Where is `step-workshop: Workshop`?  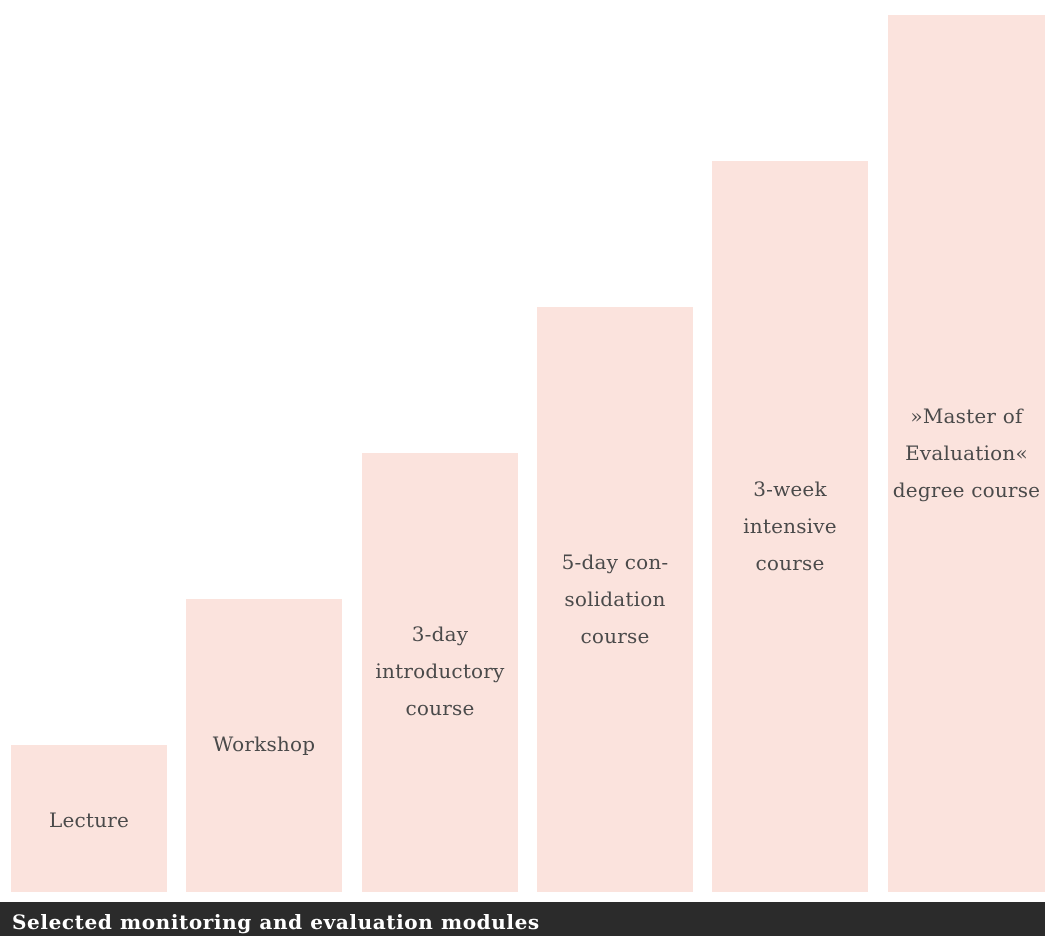 step-workshop: Workshop is located at coordinates (264, 745).